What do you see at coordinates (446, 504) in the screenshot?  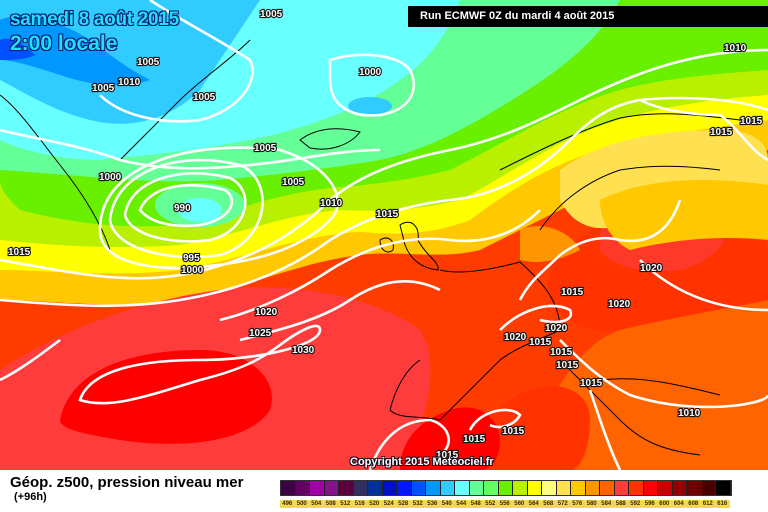 I see `legend-tick-label: 540` at bounding box center [446, 504].